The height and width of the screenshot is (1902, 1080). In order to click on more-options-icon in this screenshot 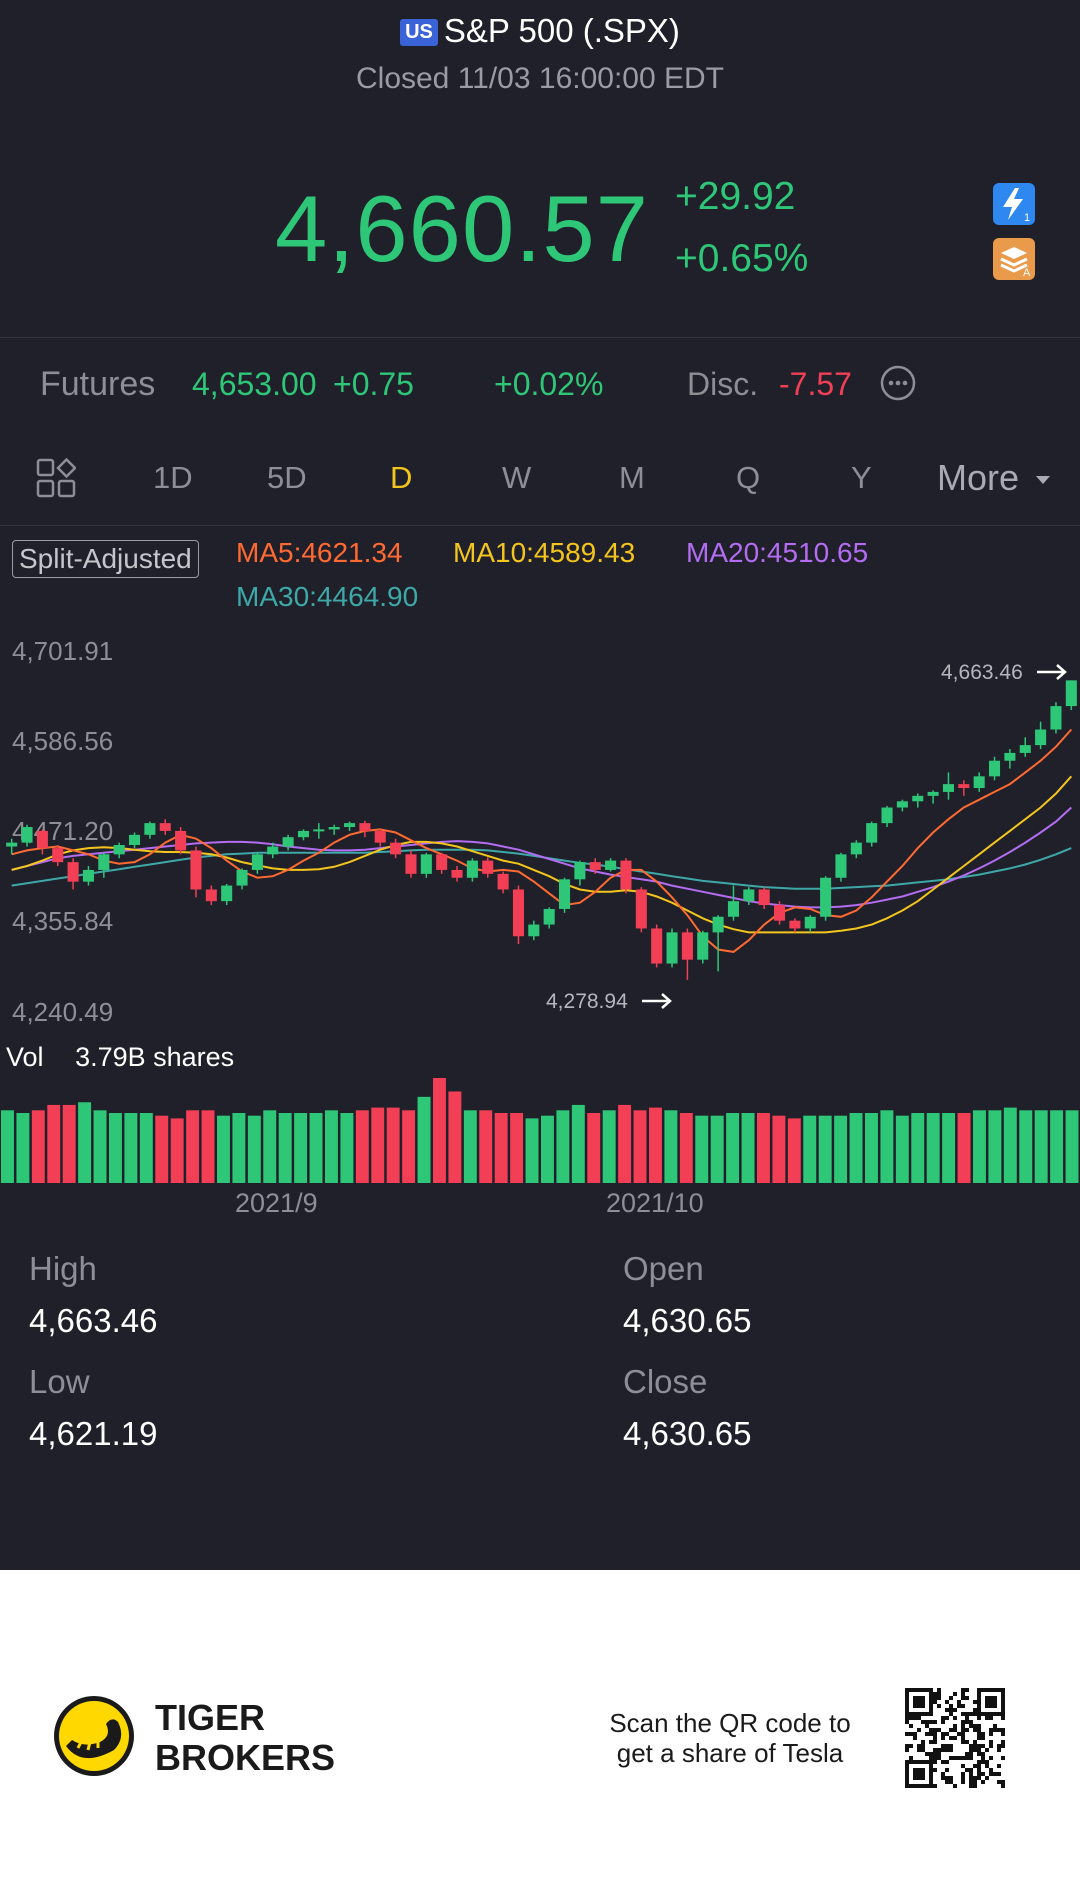, I will do `click(898, 383)`.